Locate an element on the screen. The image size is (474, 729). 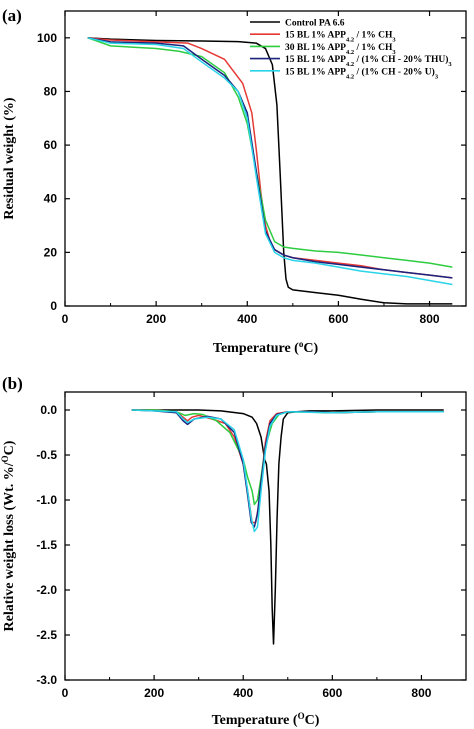
y-tick-label: 20 is located at coordinates (51, 252).